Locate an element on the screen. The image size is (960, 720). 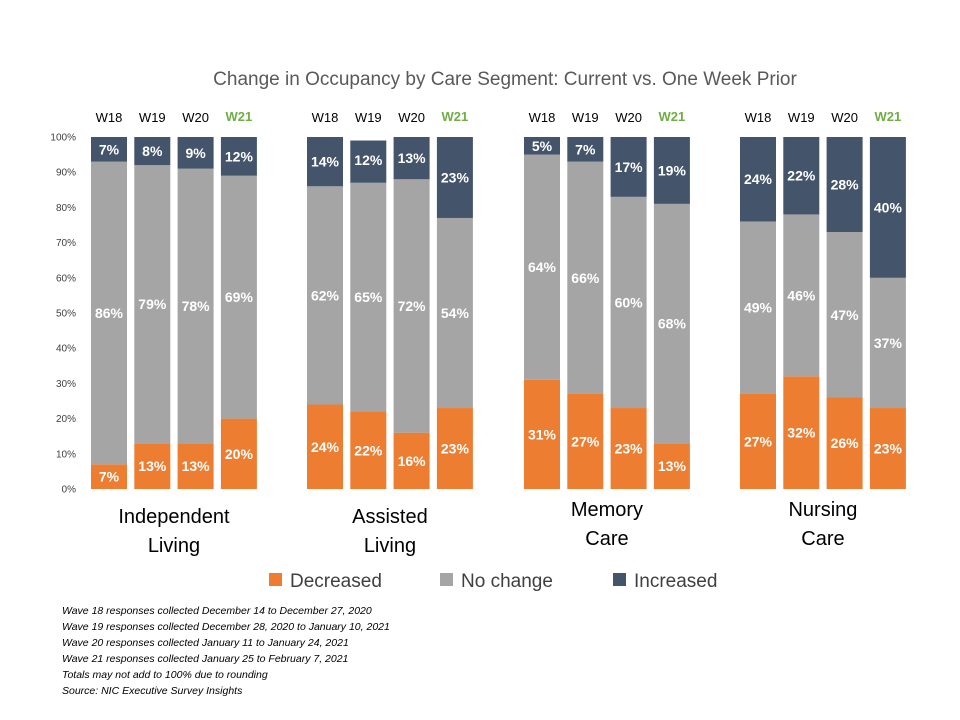
y-tick-label: 80% is located at coordinates (66, 208).